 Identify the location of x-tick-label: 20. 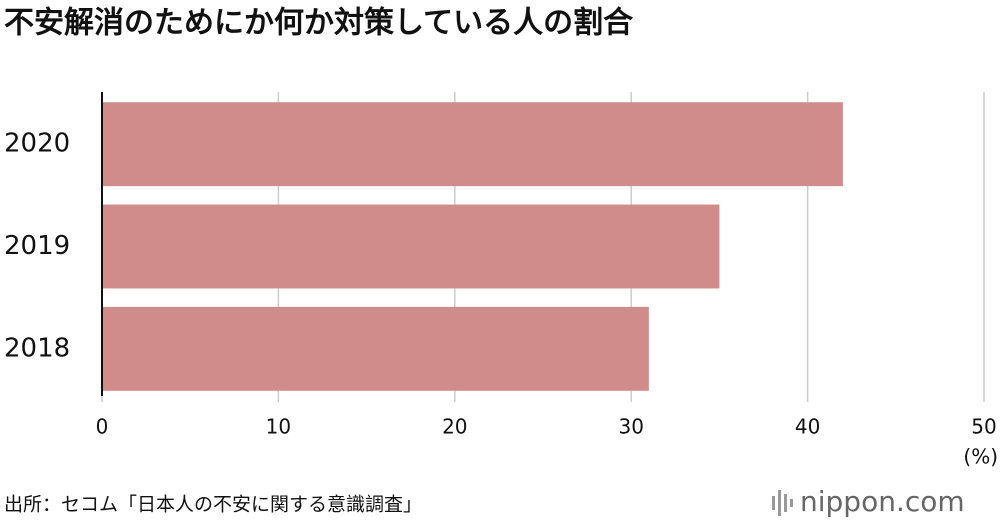
(454, 427).